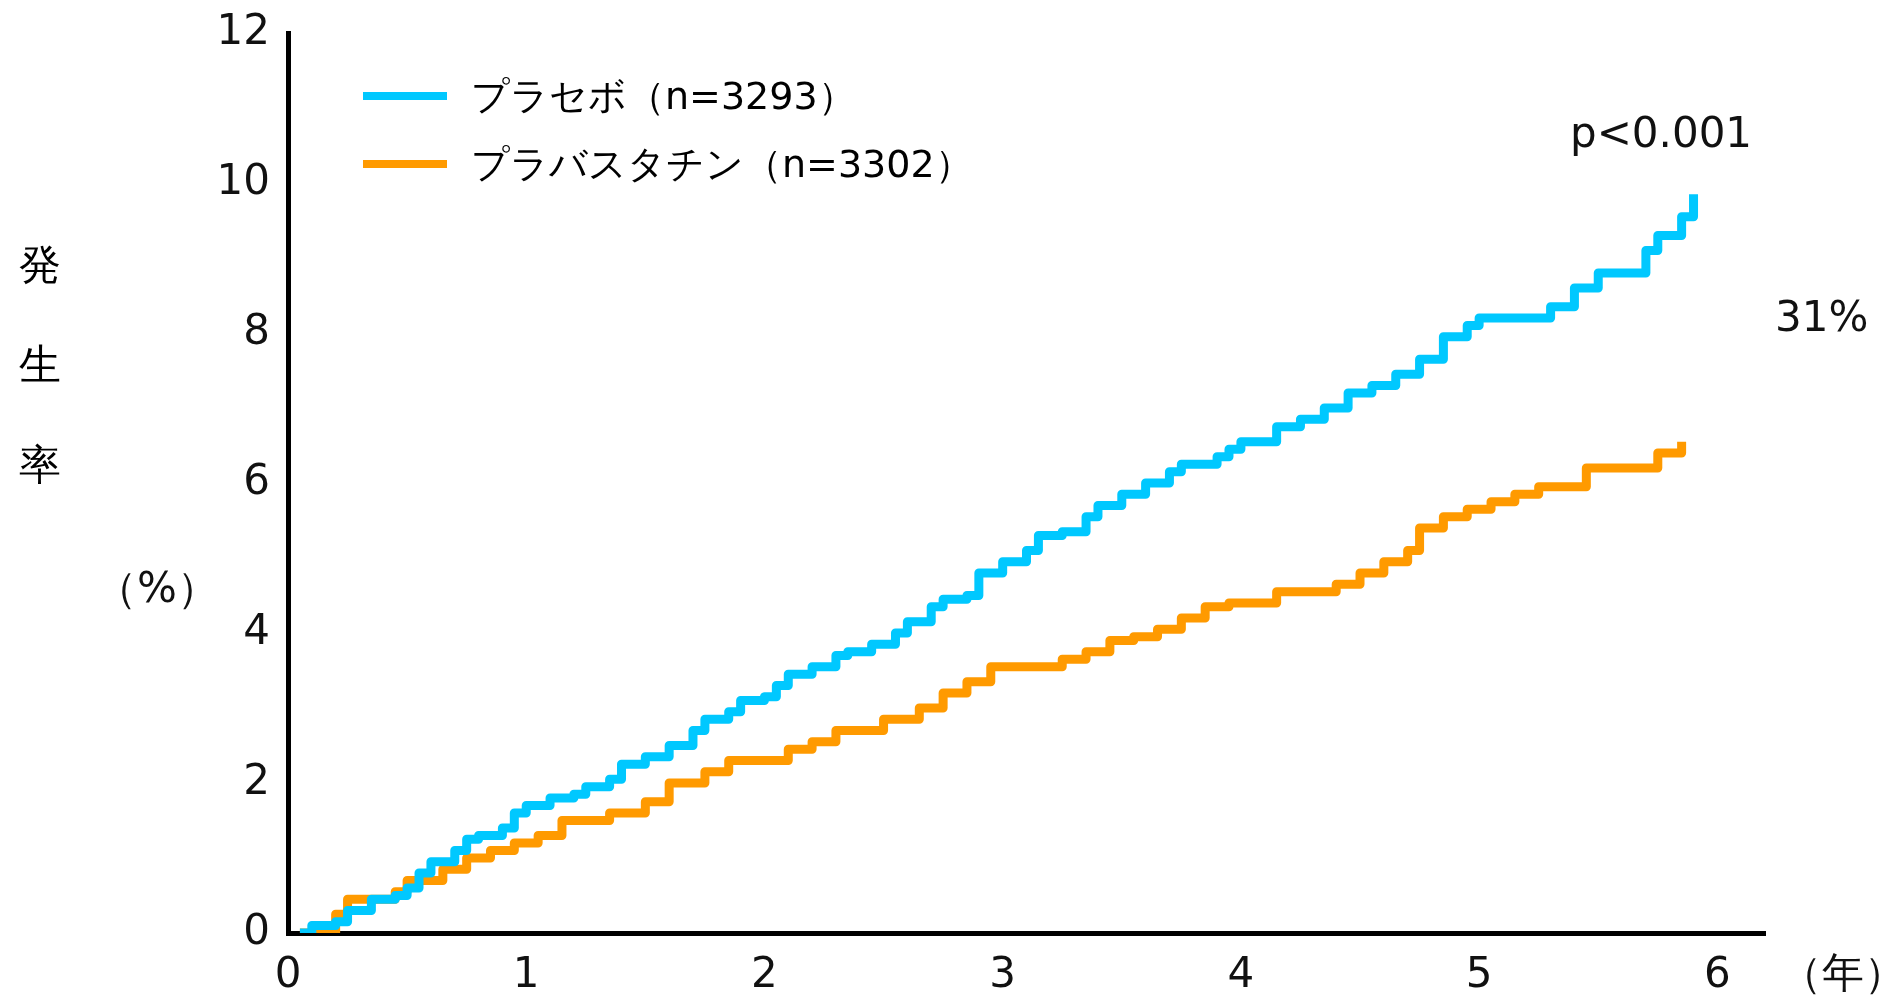 Image resolution: width=1895 pixels, height=998 pixels. Describe the element at coordinates (256, 479) in the screenshot. I see `y-tick-label: 6` at that location.